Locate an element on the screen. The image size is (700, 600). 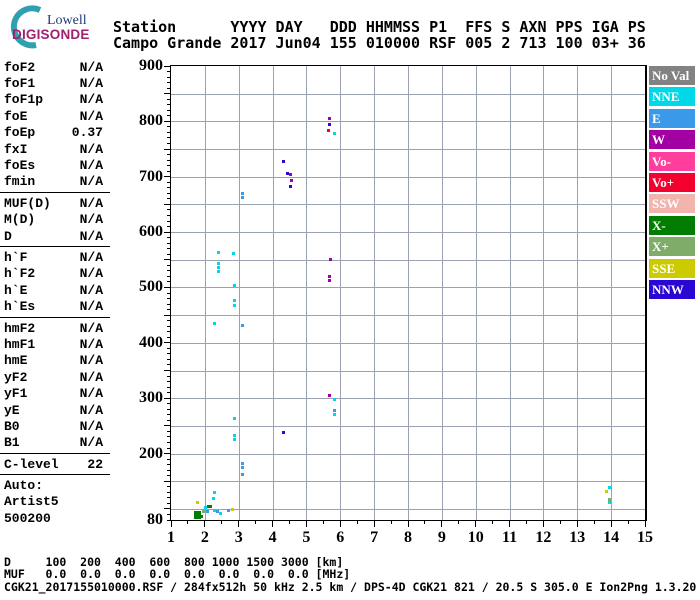
param-label: h`E is located at coordinates (16, 290).